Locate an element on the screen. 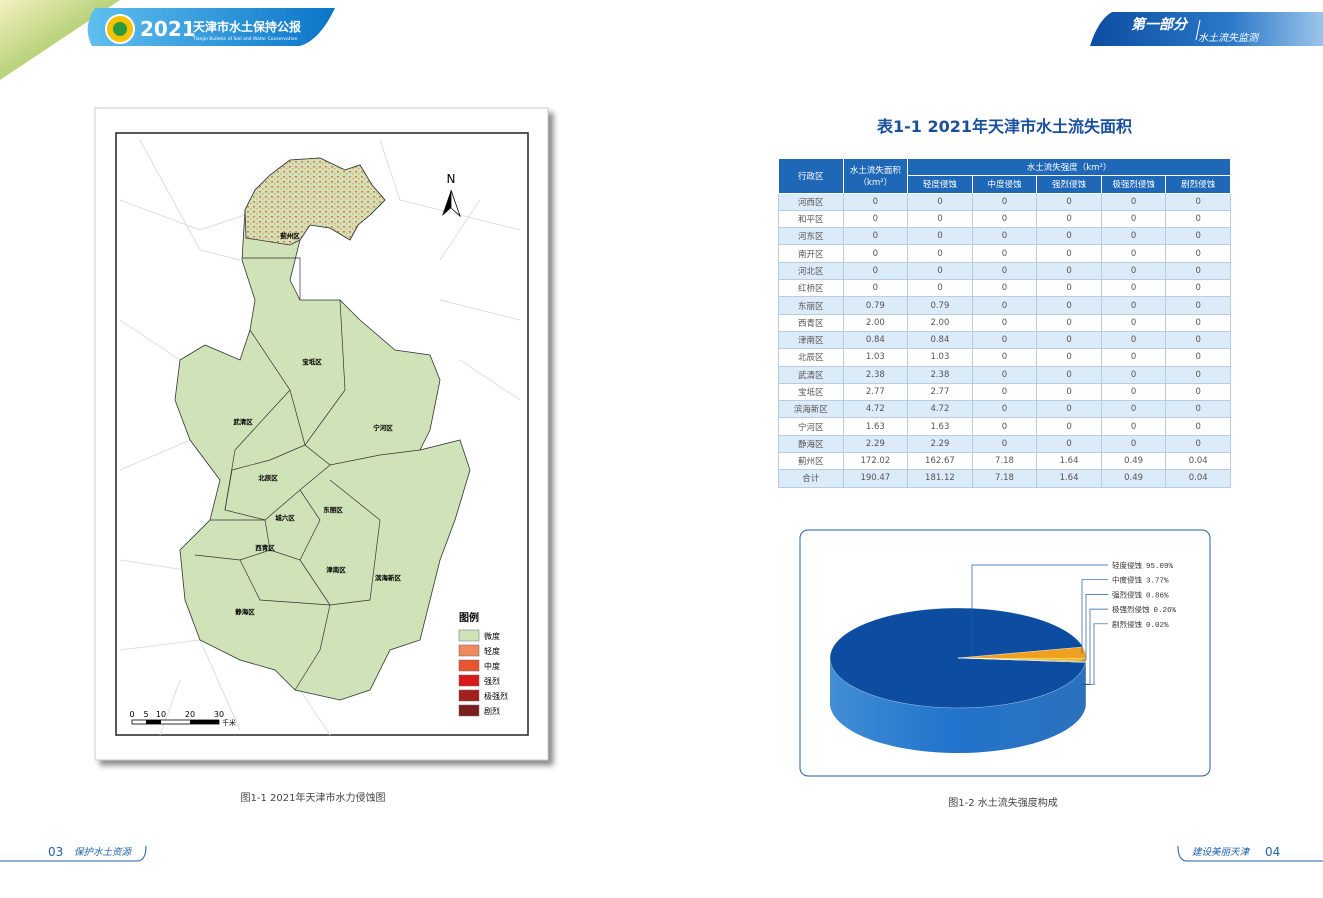  scale-label: 10 is located at coordinates (161, 714).